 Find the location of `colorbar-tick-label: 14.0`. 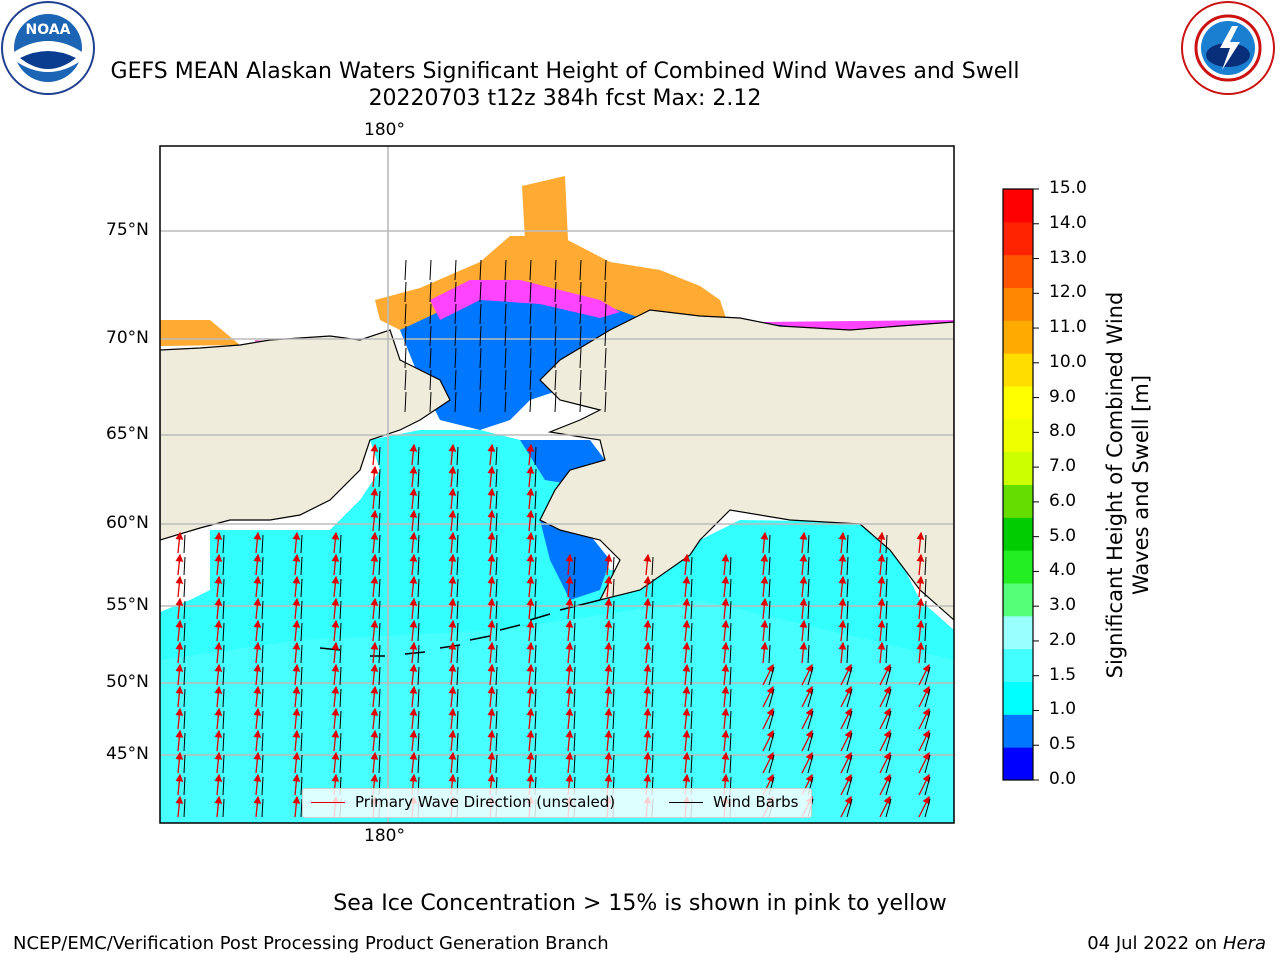

colorbar-tick-label: 14.0 is located at coordinates (1068, 222).